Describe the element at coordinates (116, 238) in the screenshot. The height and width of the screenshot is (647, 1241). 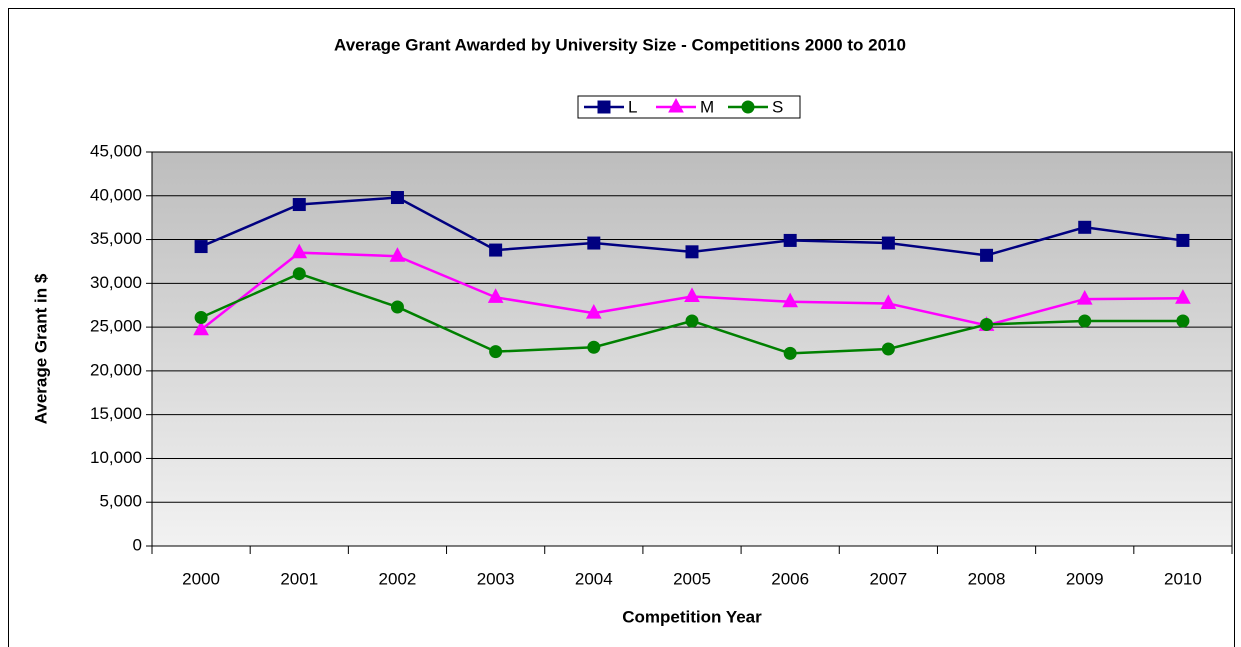
I see `y-tick-label: 35,000` at that location.